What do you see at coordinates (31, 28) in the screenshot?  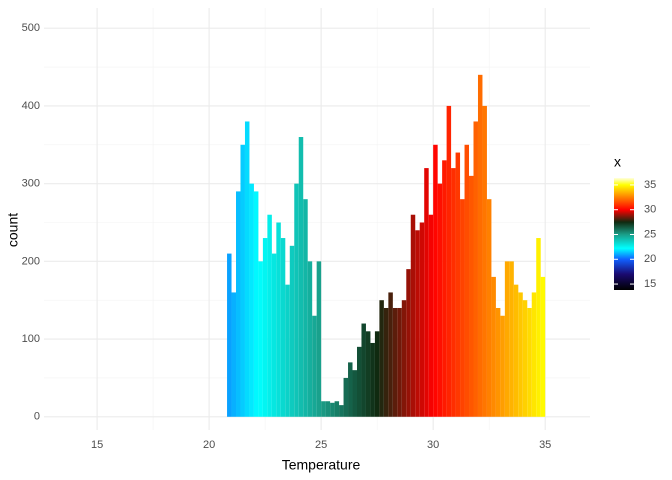 I see `y-tick-label: 500` at bounding box center [31, 28].